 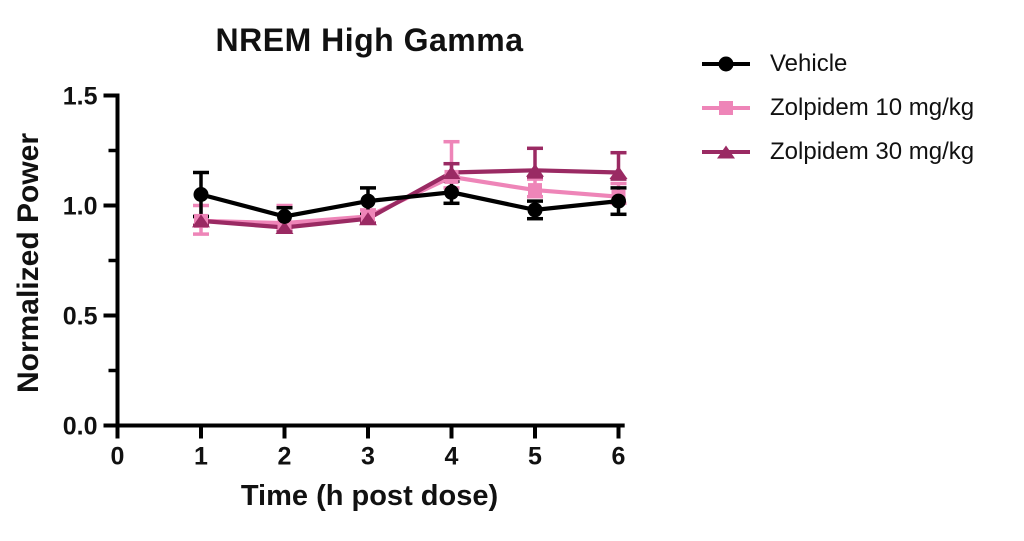 I want to click on x-axis-label: Time (h post dose), so click(x=369, y=496).